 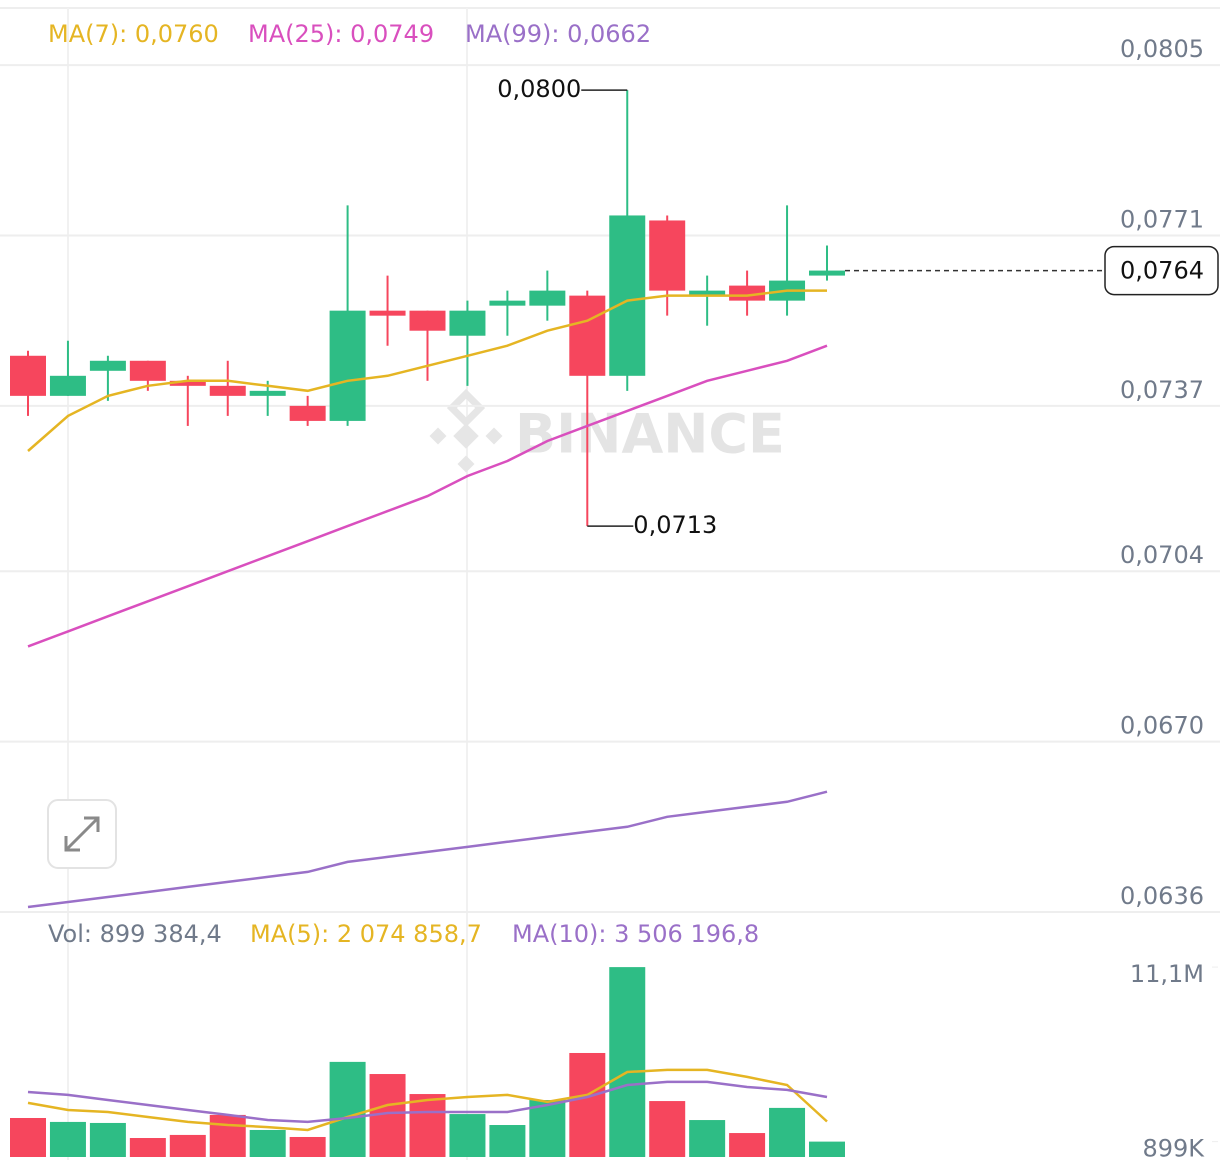 I want to click on watermark: BINANCE, so click(x=650, y=434).